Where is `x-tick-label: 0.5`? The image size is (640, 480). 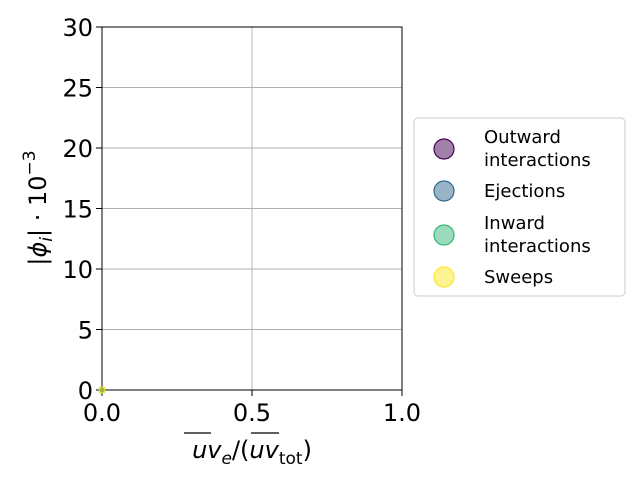
x-tick-label: 0.5 is located at coordinates (252, 413).